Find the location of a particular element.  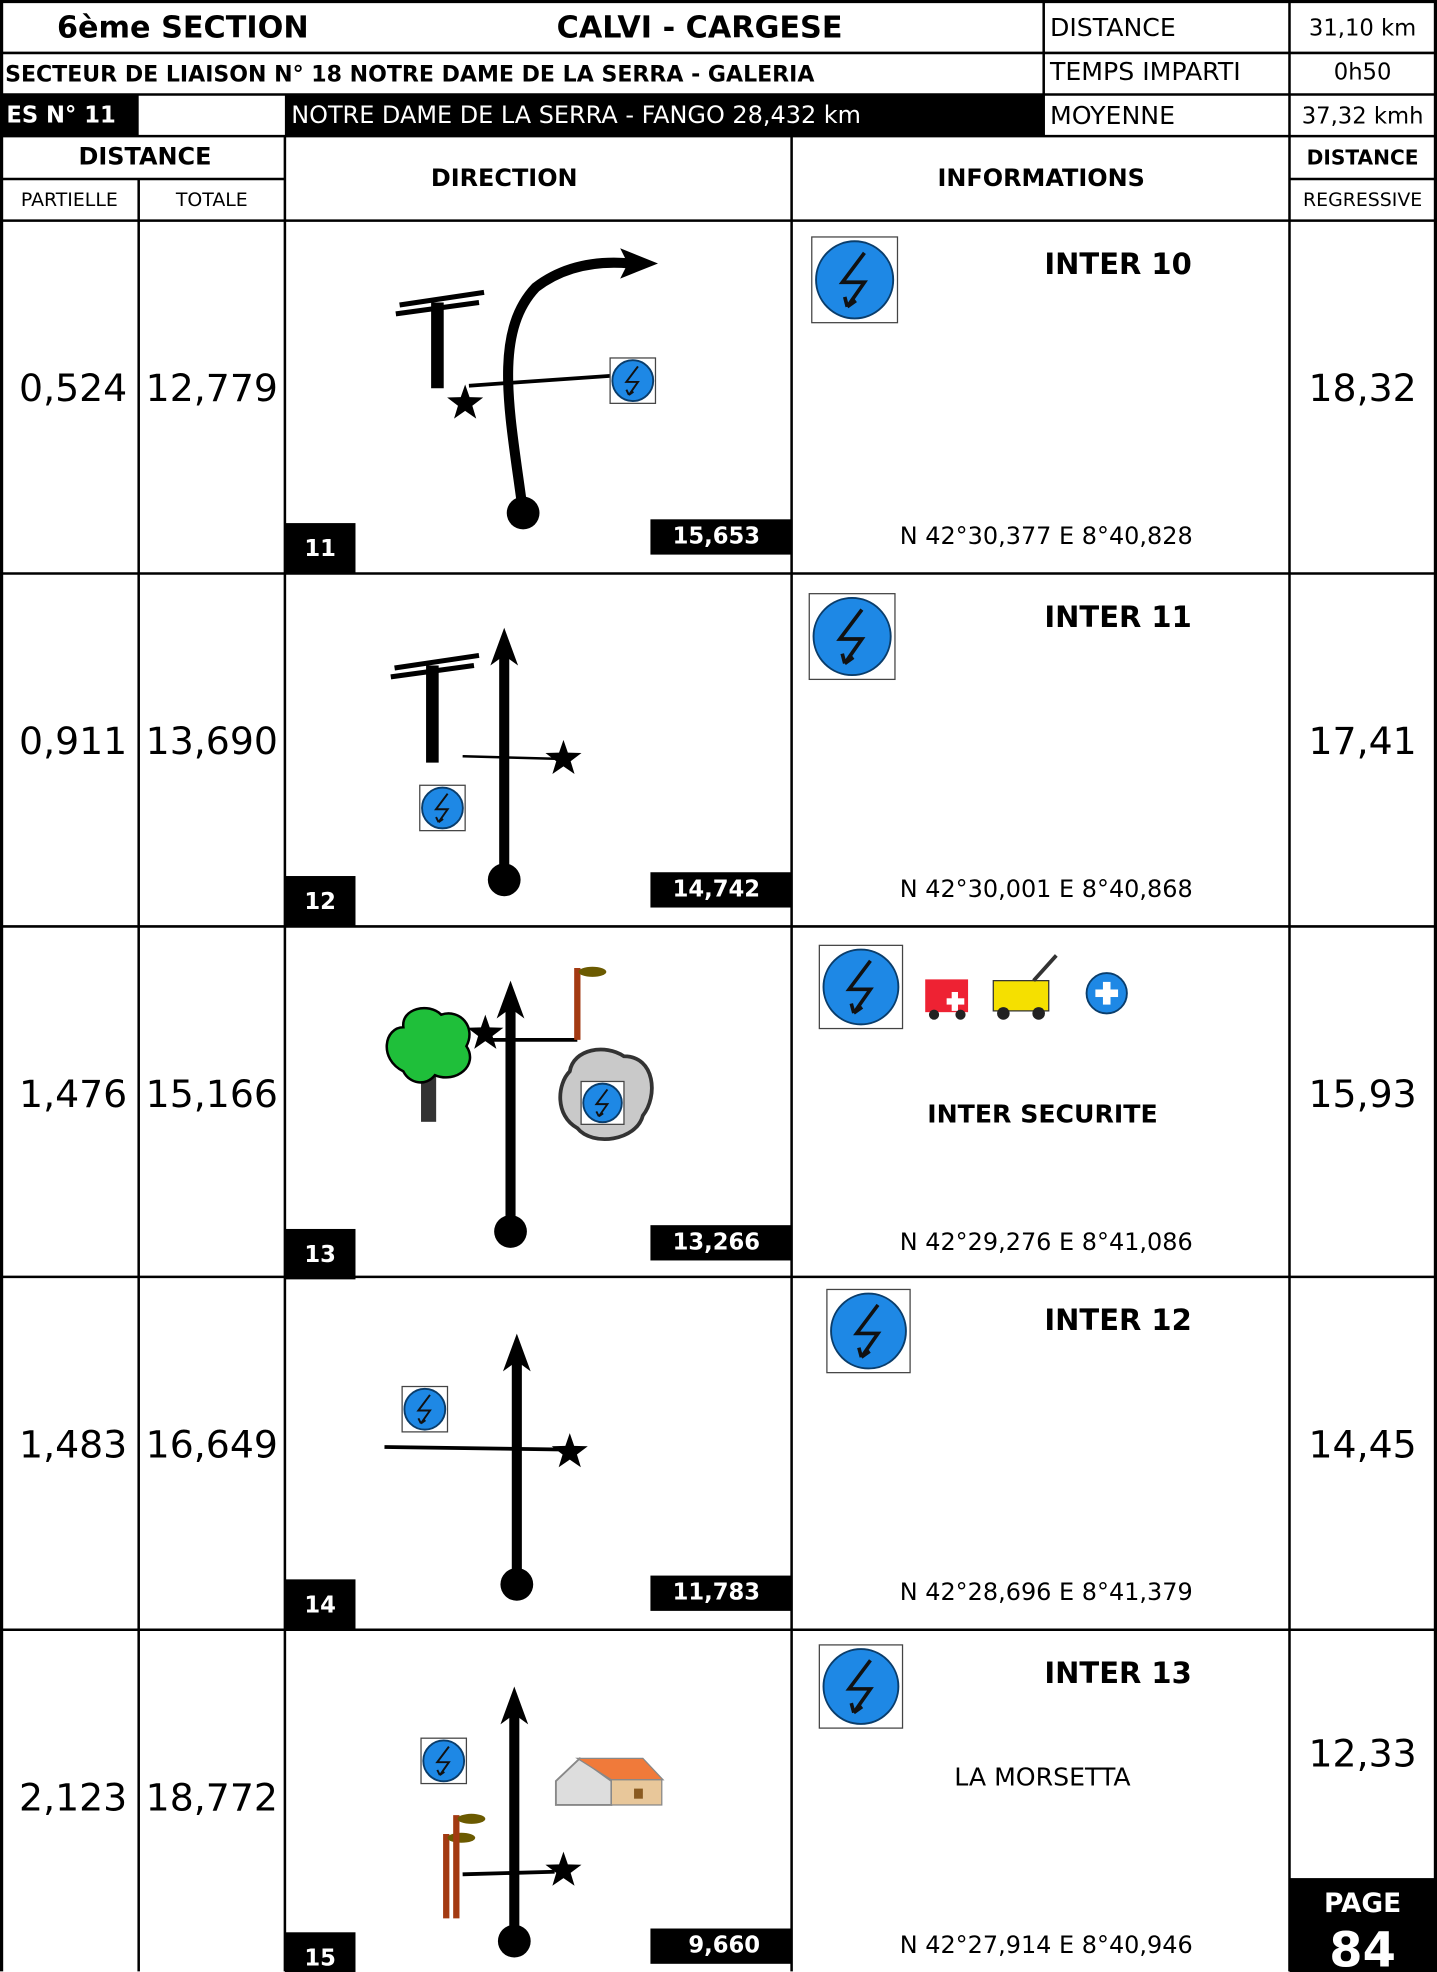

col-regressive: REGRESSIVE is located at coordinates (1362, 200).